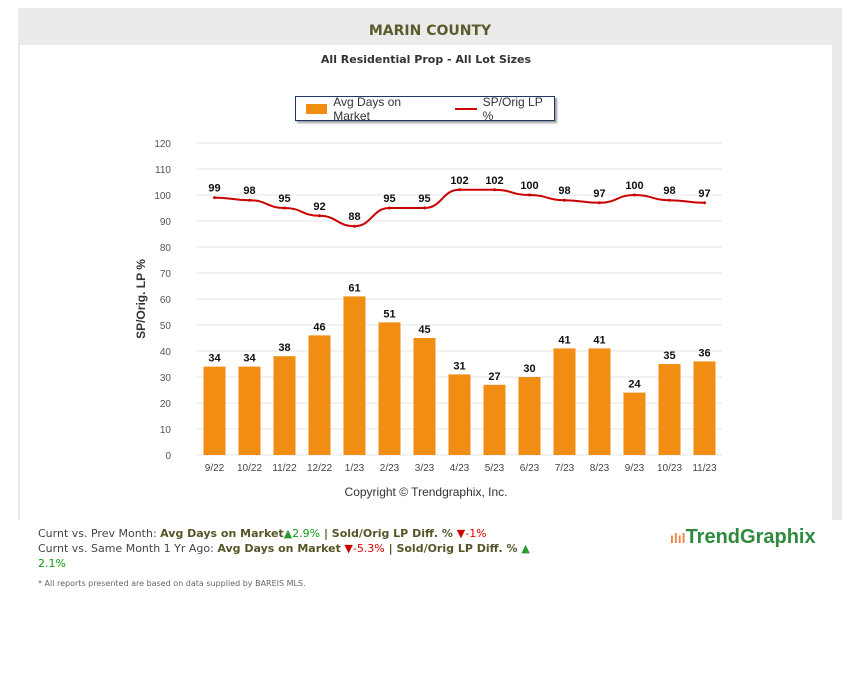  What do you see at coordinates (319, 468) in the screenshot?
I see `x-tick-label: 12/22` at bounding box center [319, 468].